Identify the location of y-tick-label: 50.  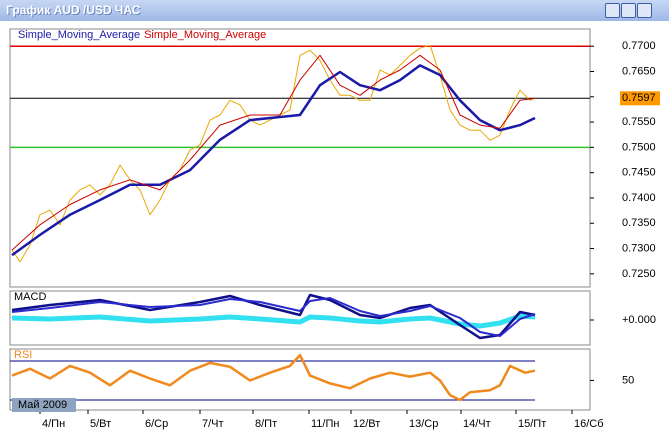
(628, 380).